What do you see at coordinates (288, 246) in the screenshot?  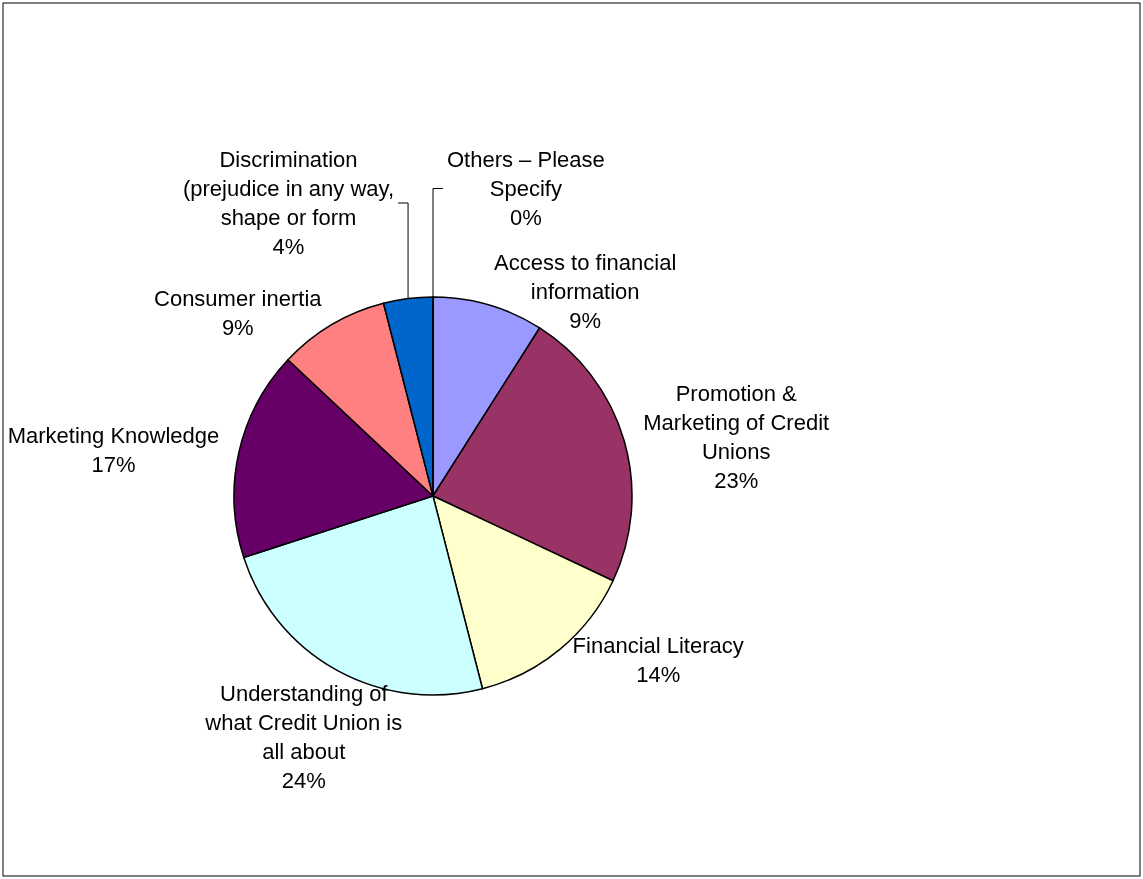 I see `data-label: 4%` at bounding box center [288, 246].